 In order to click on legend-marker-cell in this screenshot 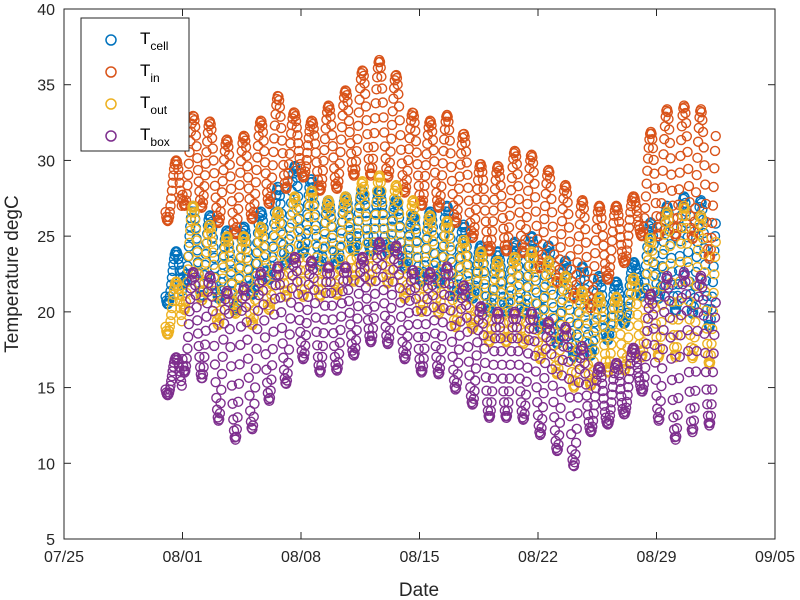, I will do `click(111, 40)`.